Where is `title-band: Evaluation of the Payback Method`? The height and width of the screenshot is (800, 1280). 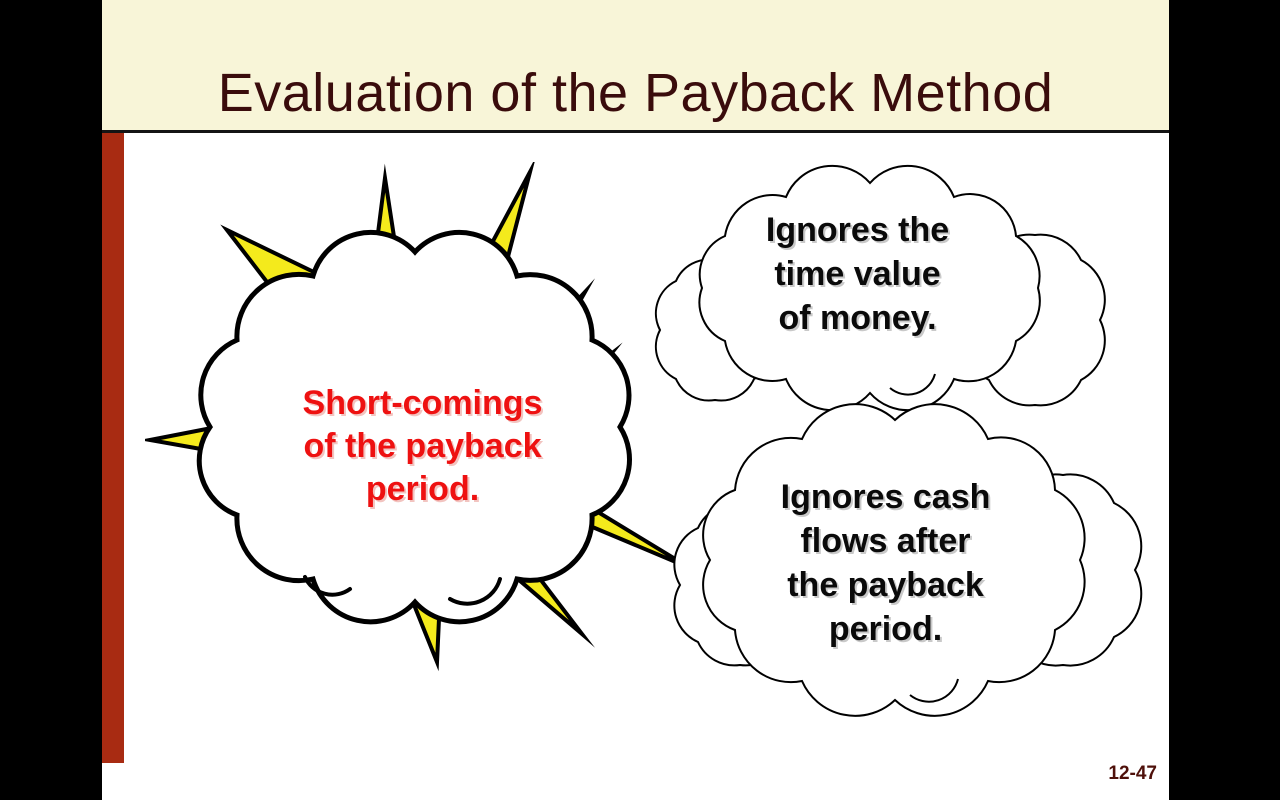
title-band: Evaluation of the Payback Method is located at coordinates (635, 66).